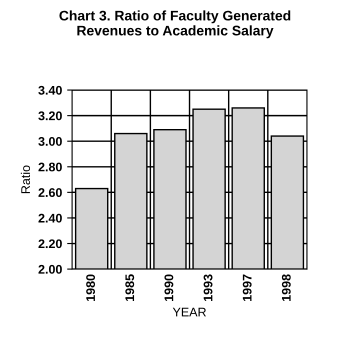 The height and width of the screenshot is (345, 350). What do you see at coordinates (25, 180) in the screenshot?
I see `y-axis-title: Ratio` at bounding box center [25, 180].